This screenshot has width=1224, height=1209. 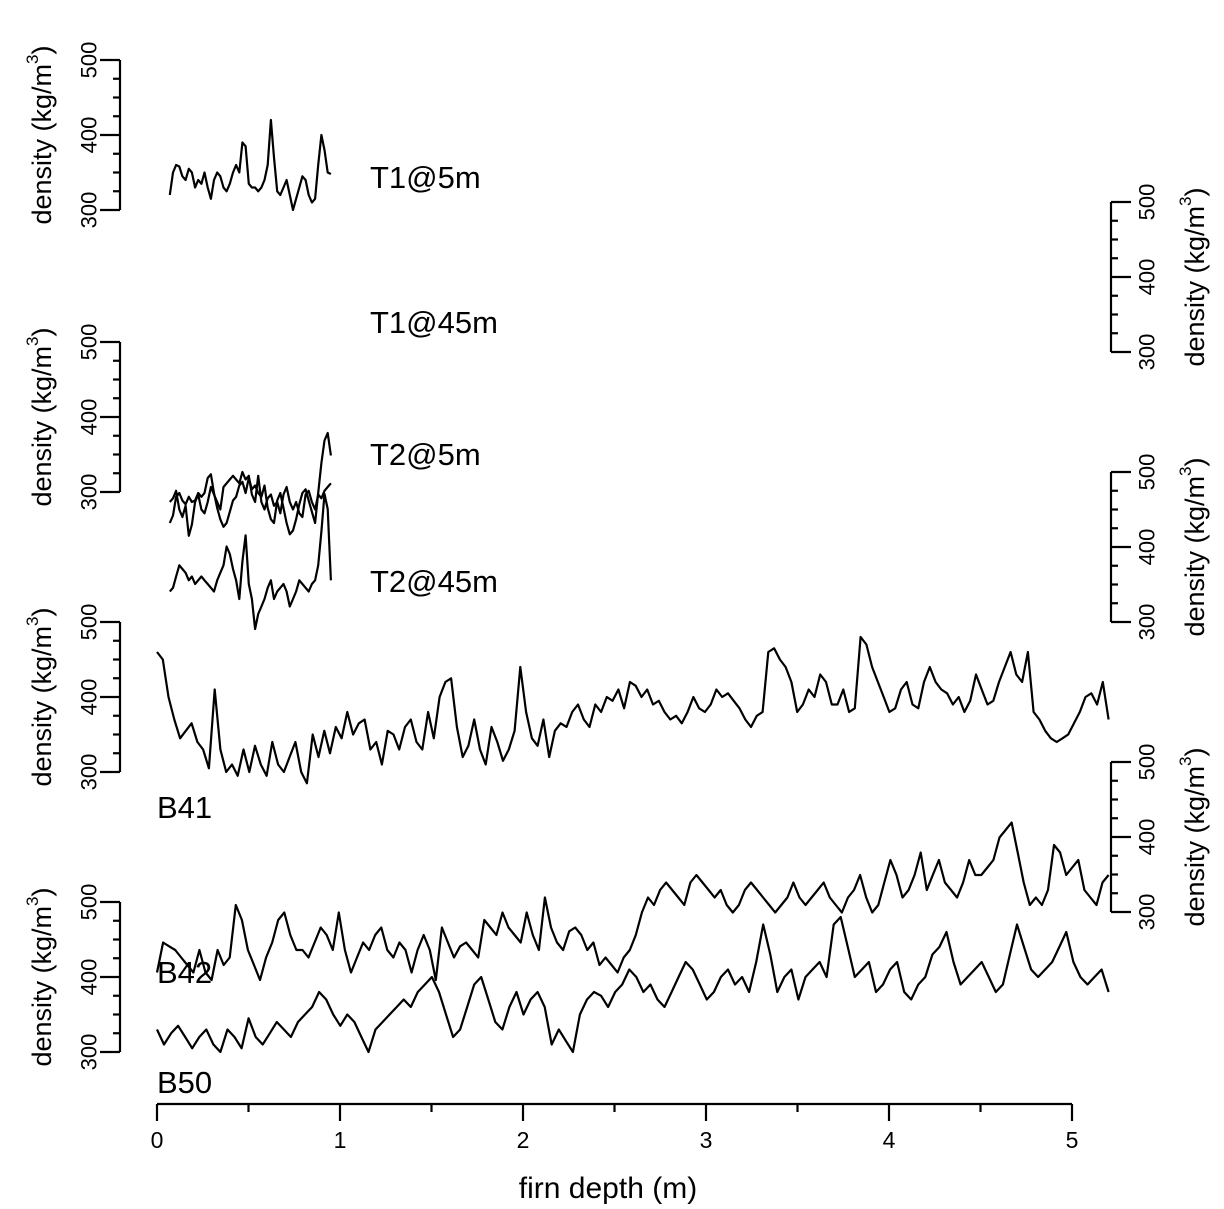 I want to click on series-line-t2-5m, so click(x=250, y=503).